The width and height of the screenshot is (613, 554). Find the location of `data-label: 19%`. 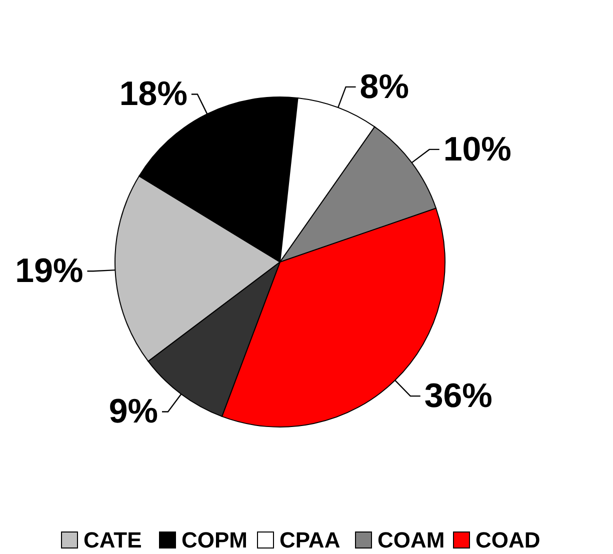

data-label: 19% is located at coordinates (49, 271).